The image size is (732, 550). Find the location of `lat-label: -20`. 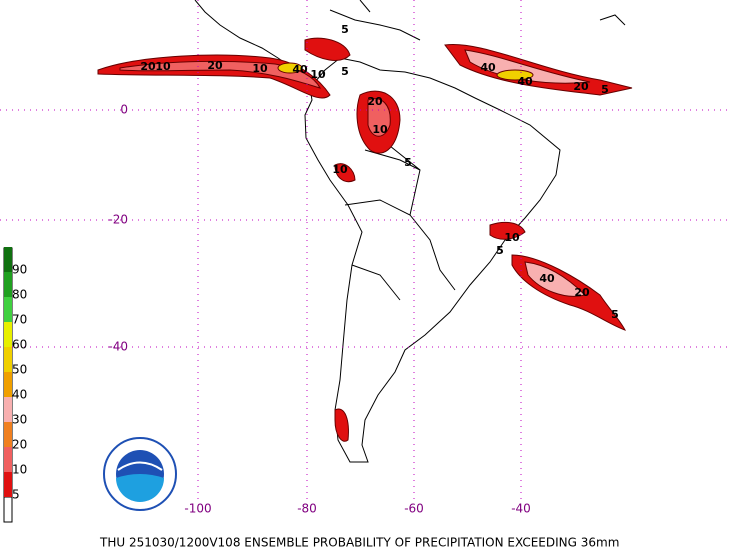

lat-label: -20 is located at coordinates (118, 220).